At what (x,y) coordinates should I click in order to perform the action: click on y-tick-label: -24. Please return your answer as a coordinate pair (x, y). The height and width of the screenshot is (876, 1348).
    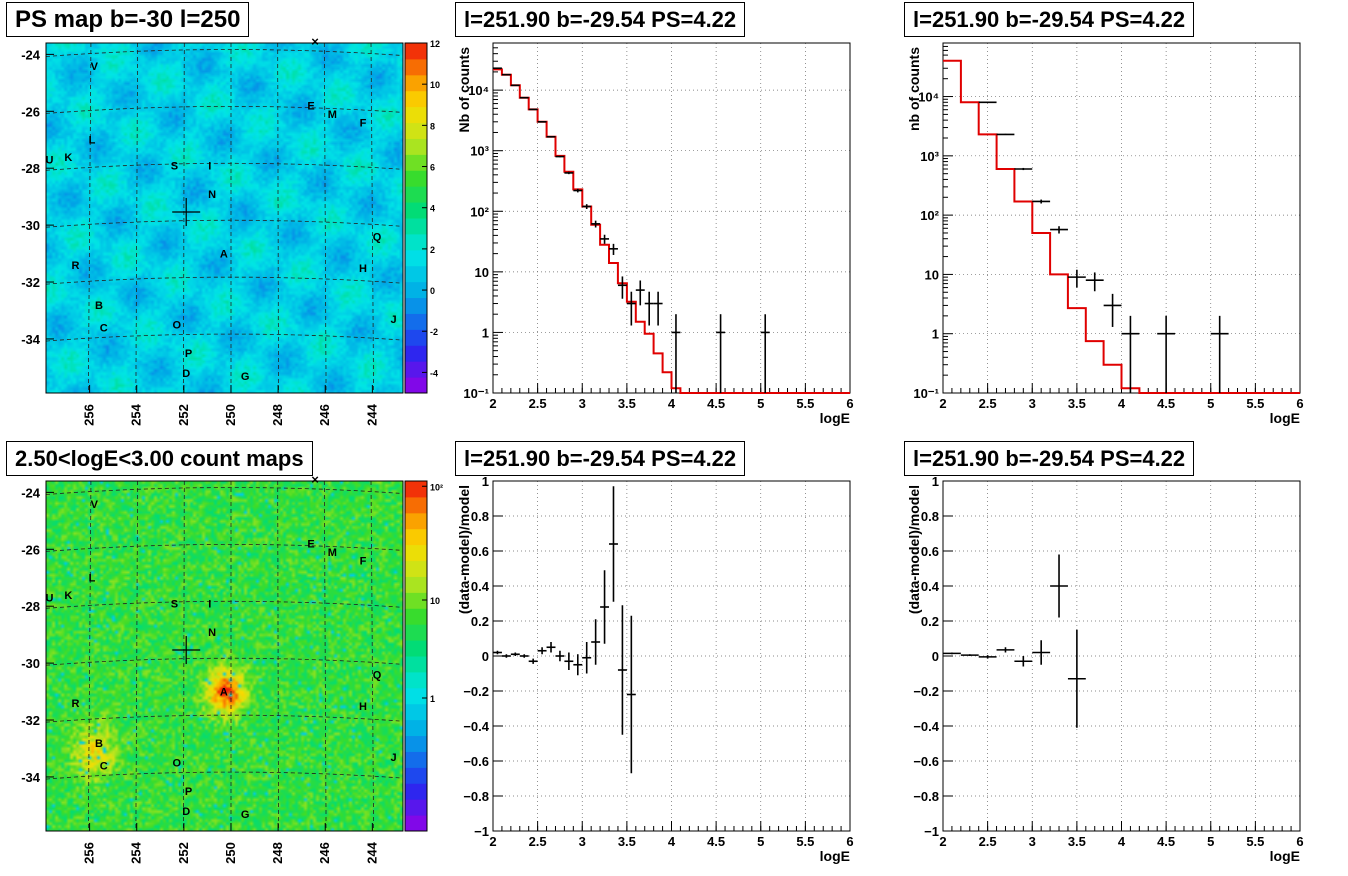
    Looking at the image, I should click on (31, 492).